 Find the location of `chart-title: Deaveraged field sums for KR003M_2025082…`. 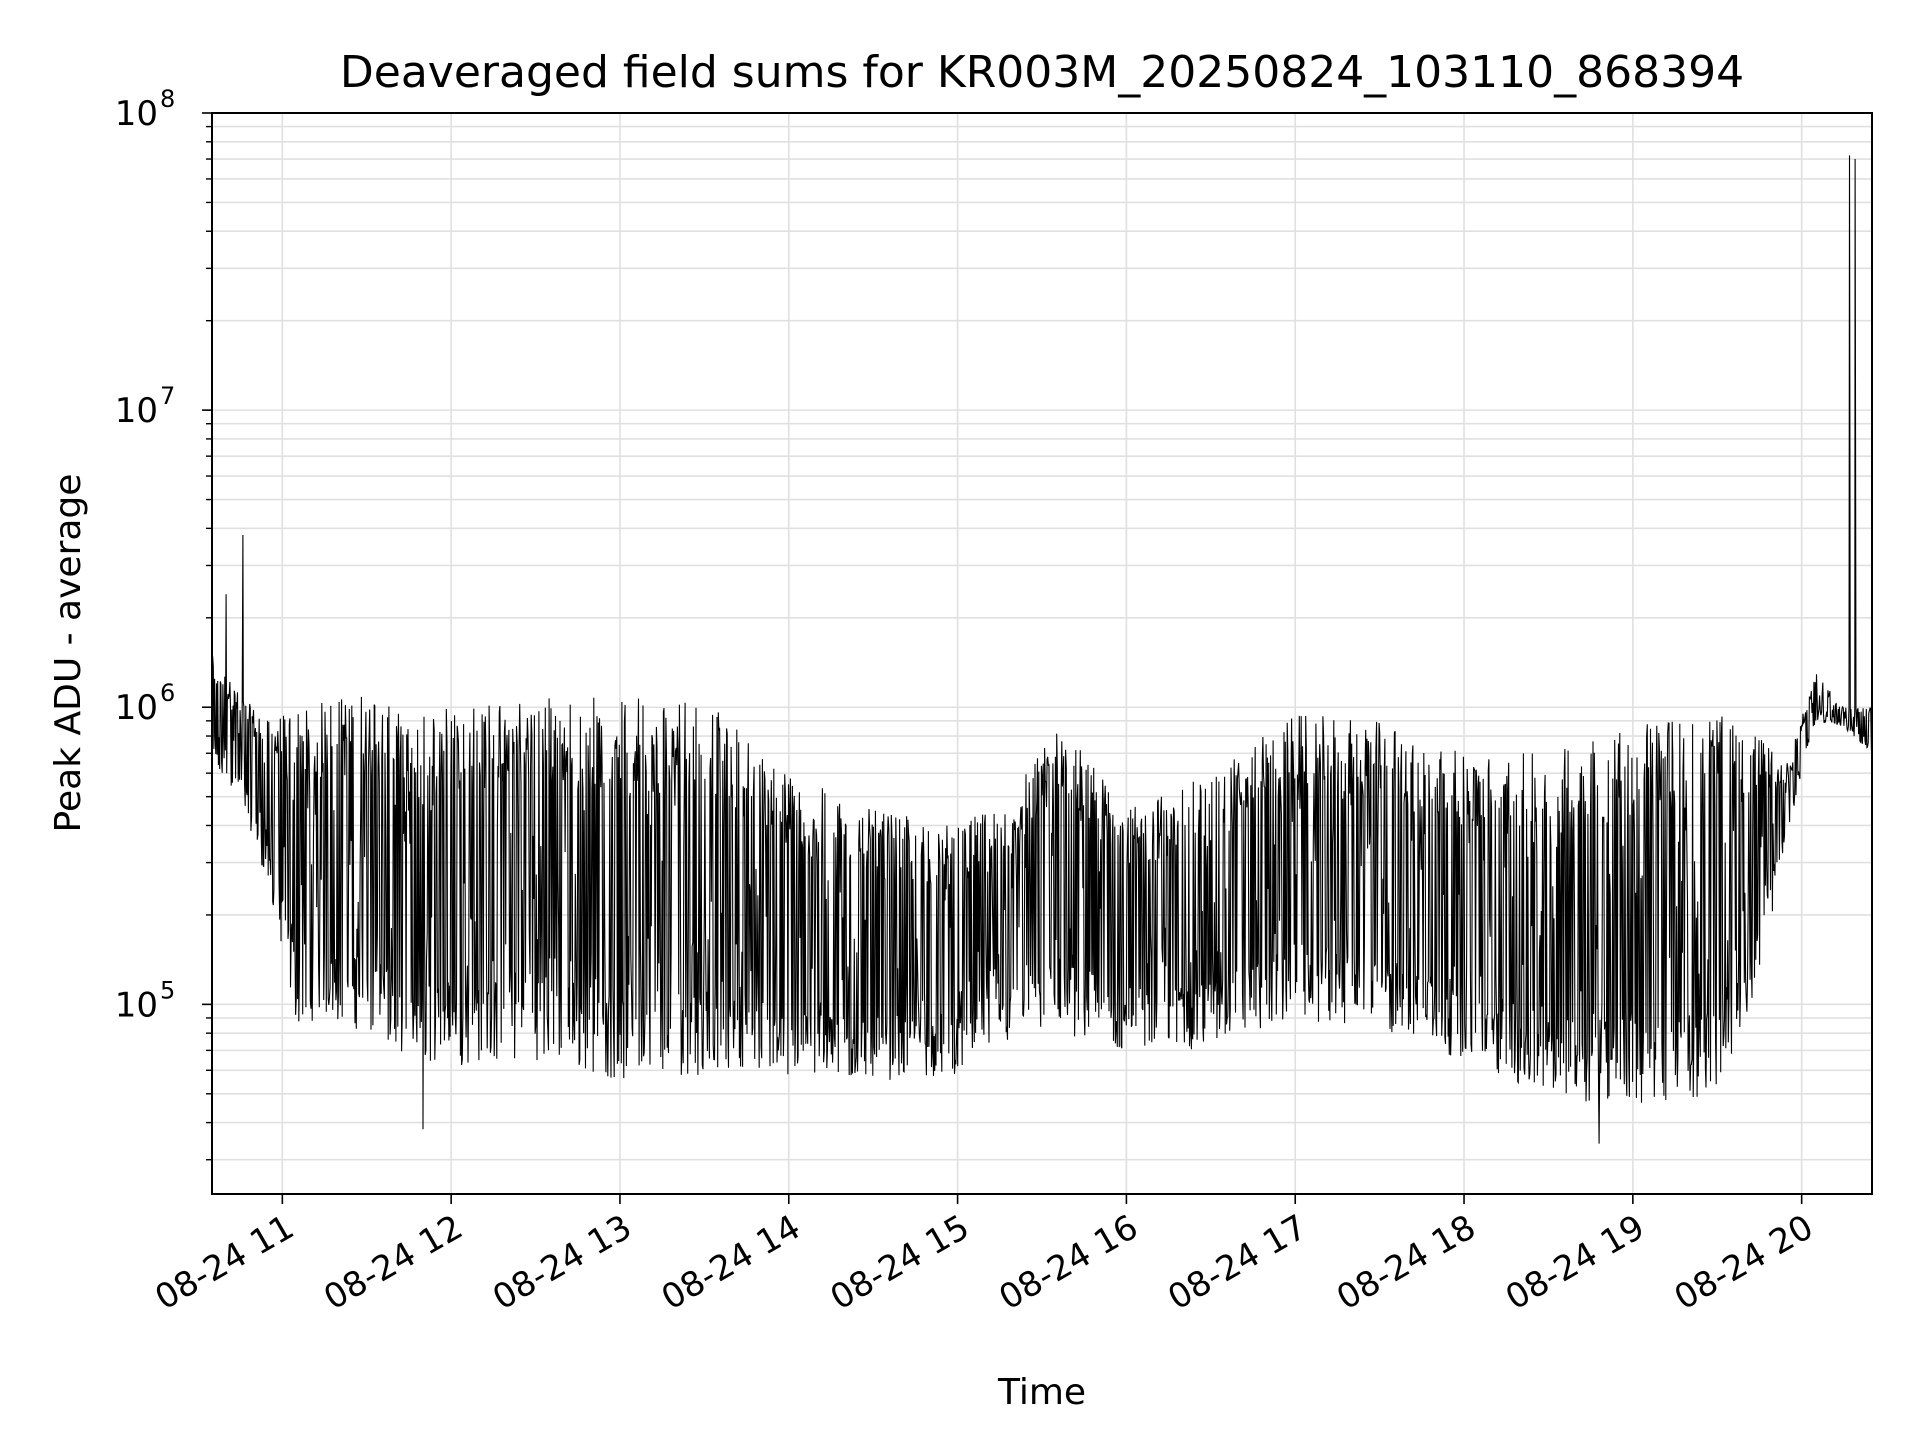

chart-title: Deaveraged field sums for KR003M_2025082… is located at coordinates (1042, 72).